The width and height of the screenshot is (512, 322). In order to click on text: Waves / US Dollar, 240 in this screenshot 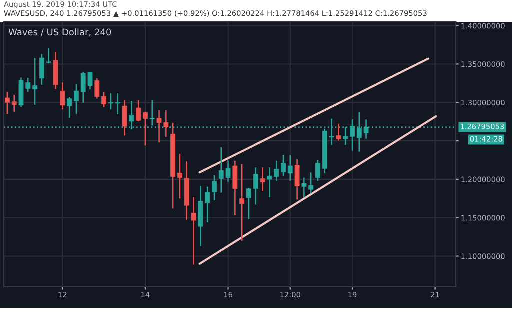, I will do `click(60, 32)`.